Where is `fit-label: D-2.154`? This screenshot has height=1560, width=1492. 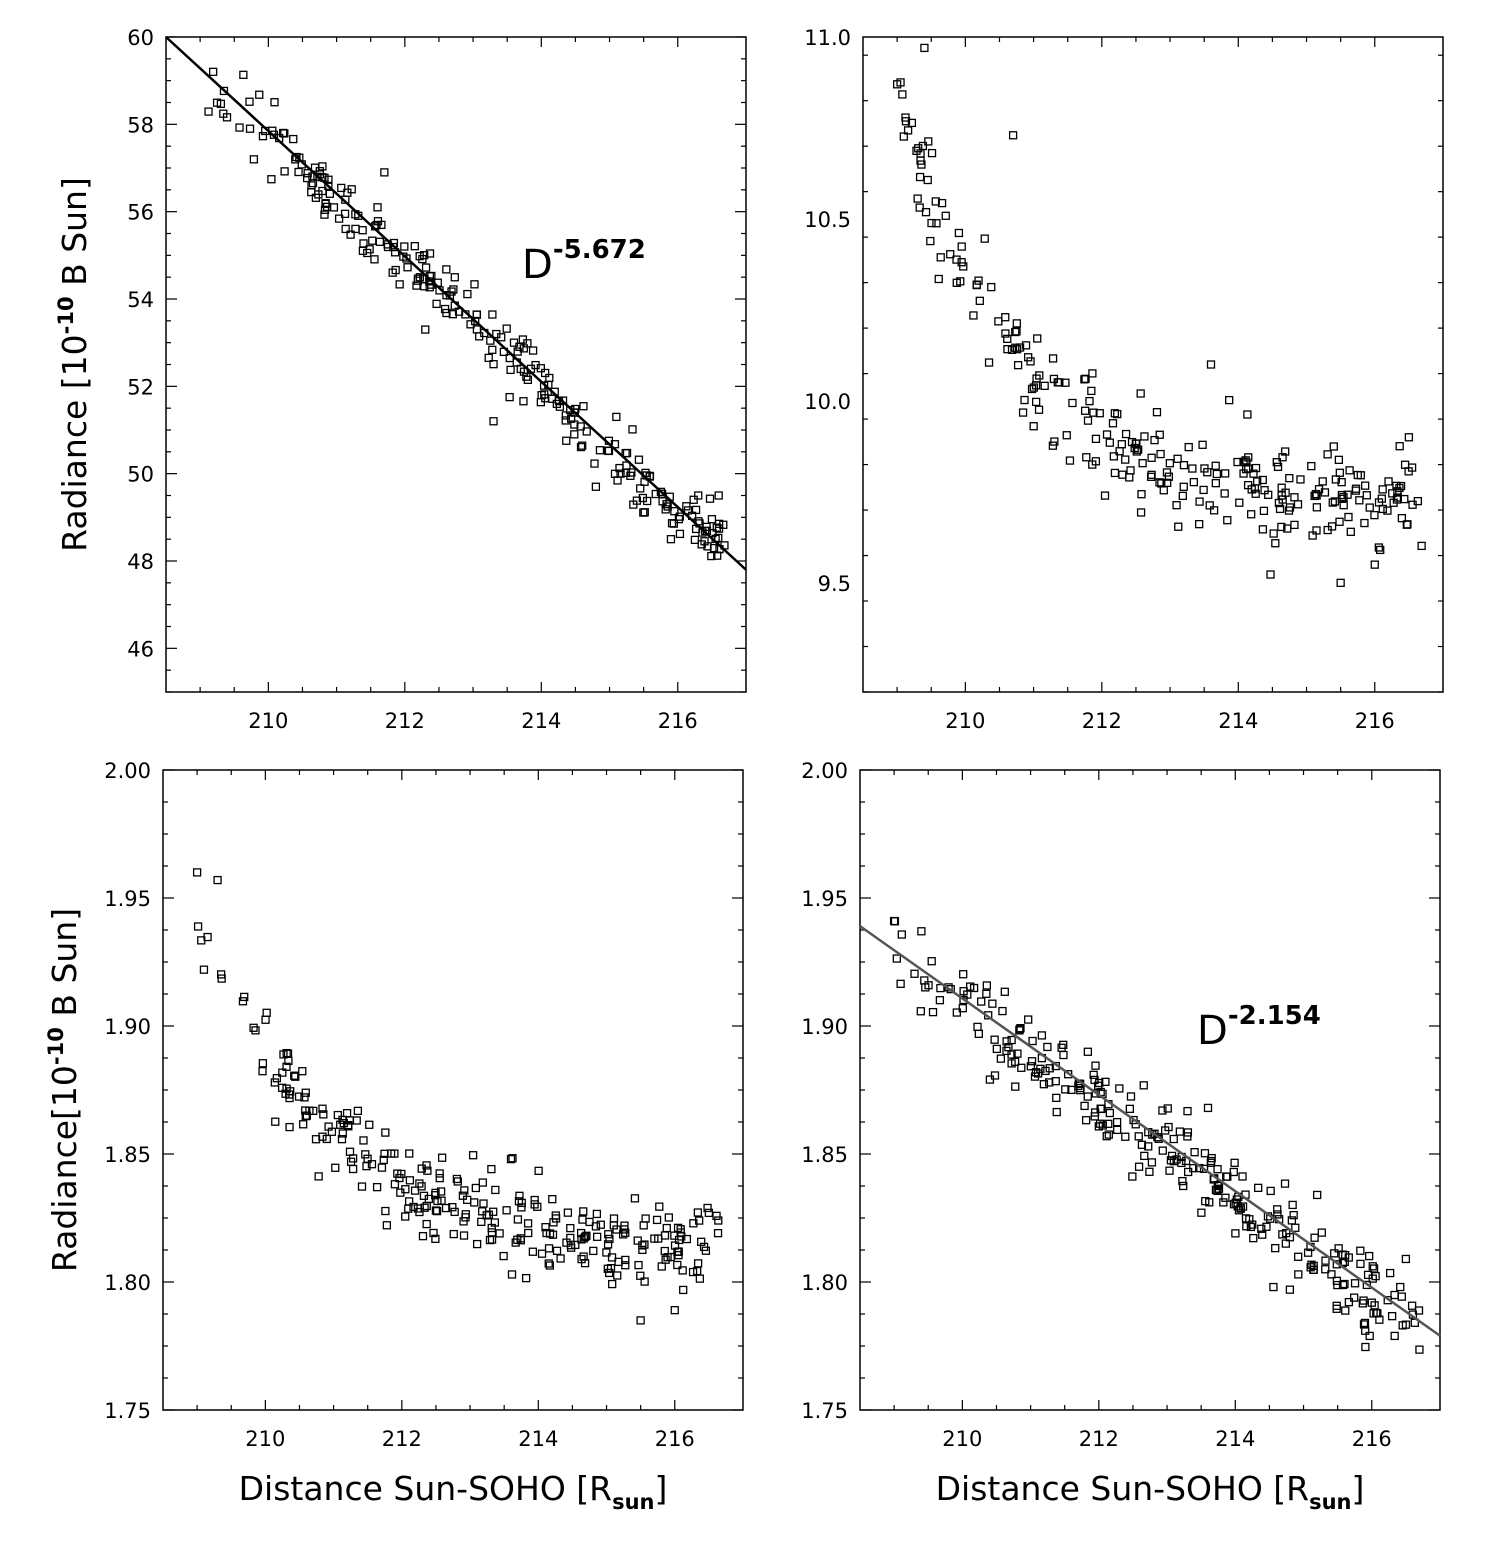 fit-label: D-2.154 is located at coordinates (1259, 1027).